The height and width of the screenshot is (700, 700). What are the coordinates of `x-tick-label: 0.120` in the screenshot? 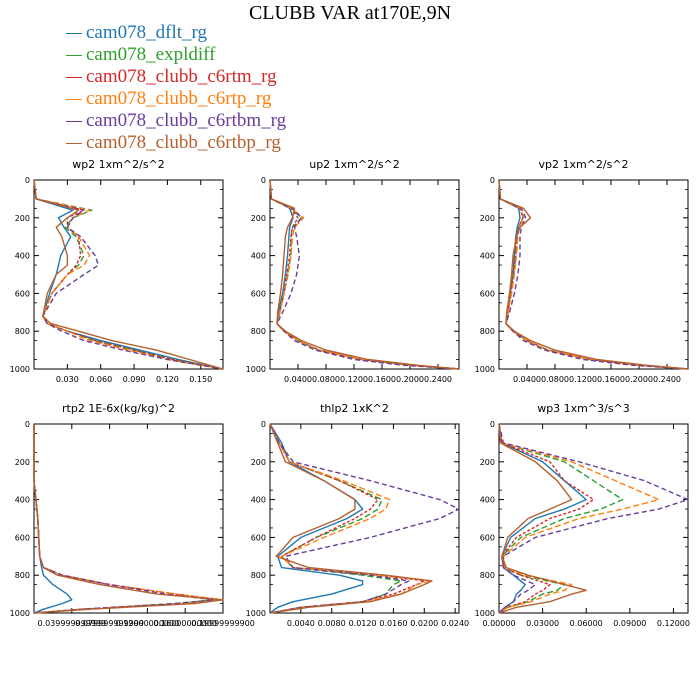 It's located at (167, 379).